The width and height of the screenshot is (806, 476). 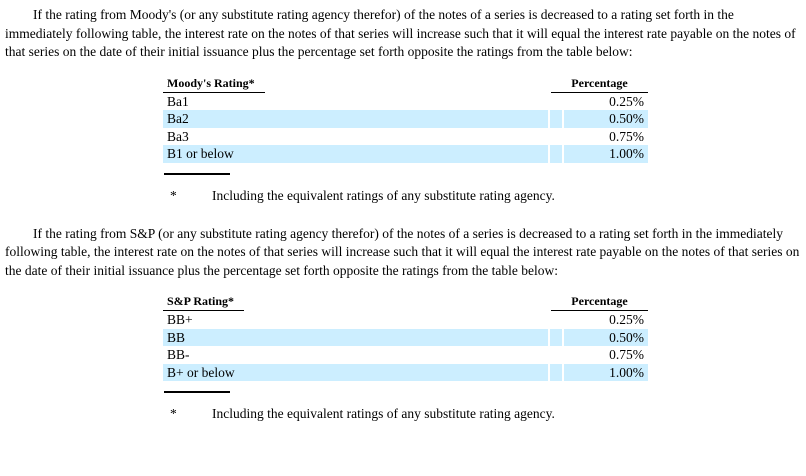 I want to click on table-row: BB+ 0.25%, so click(x=405, y=320).